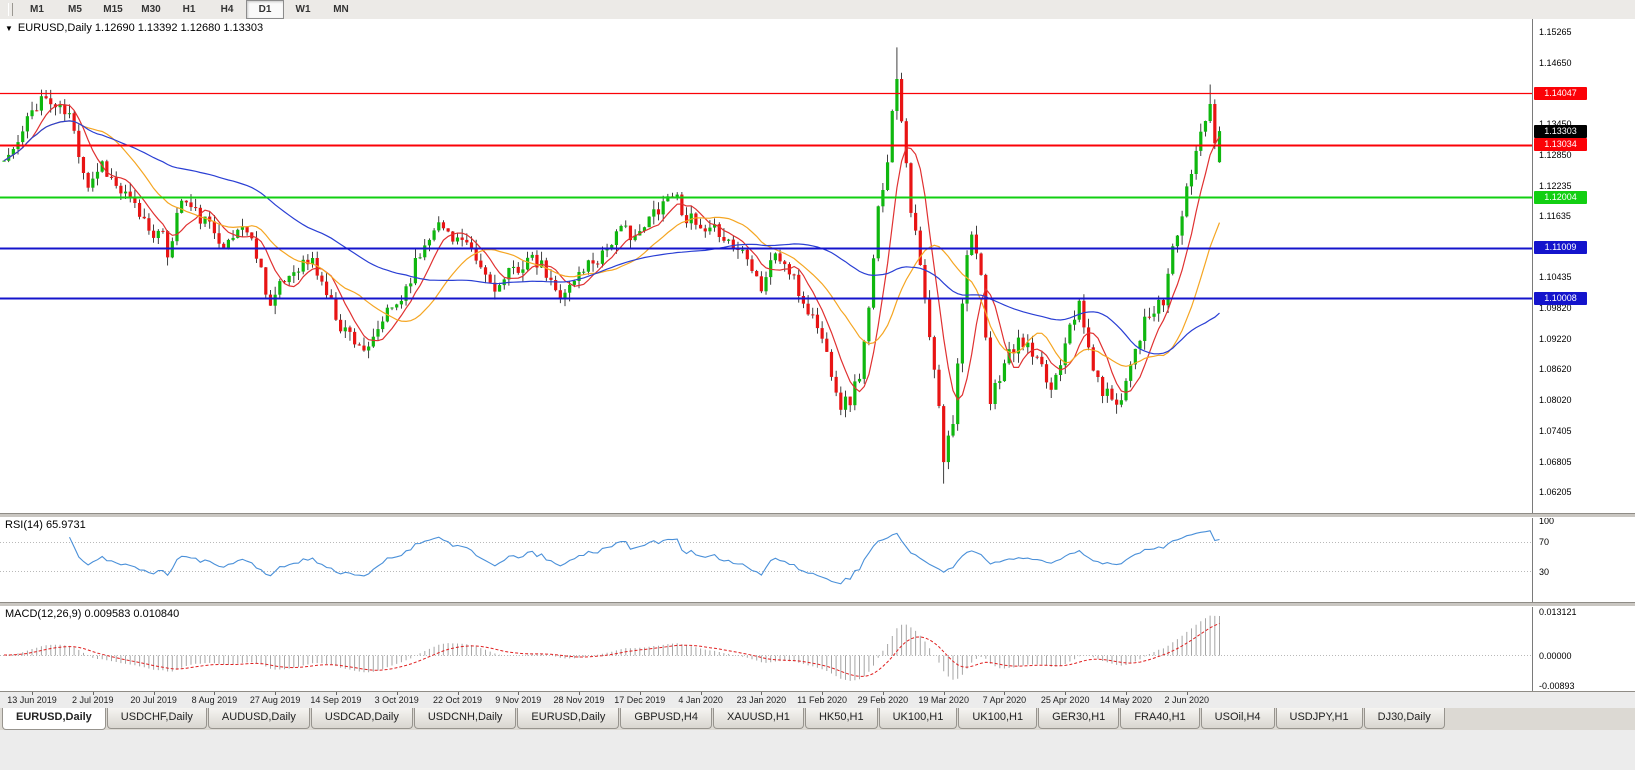 This screenshot has height=770, width=1635. I want to click on resistance-badge-114047: 1.14047, so click(1560, 93).